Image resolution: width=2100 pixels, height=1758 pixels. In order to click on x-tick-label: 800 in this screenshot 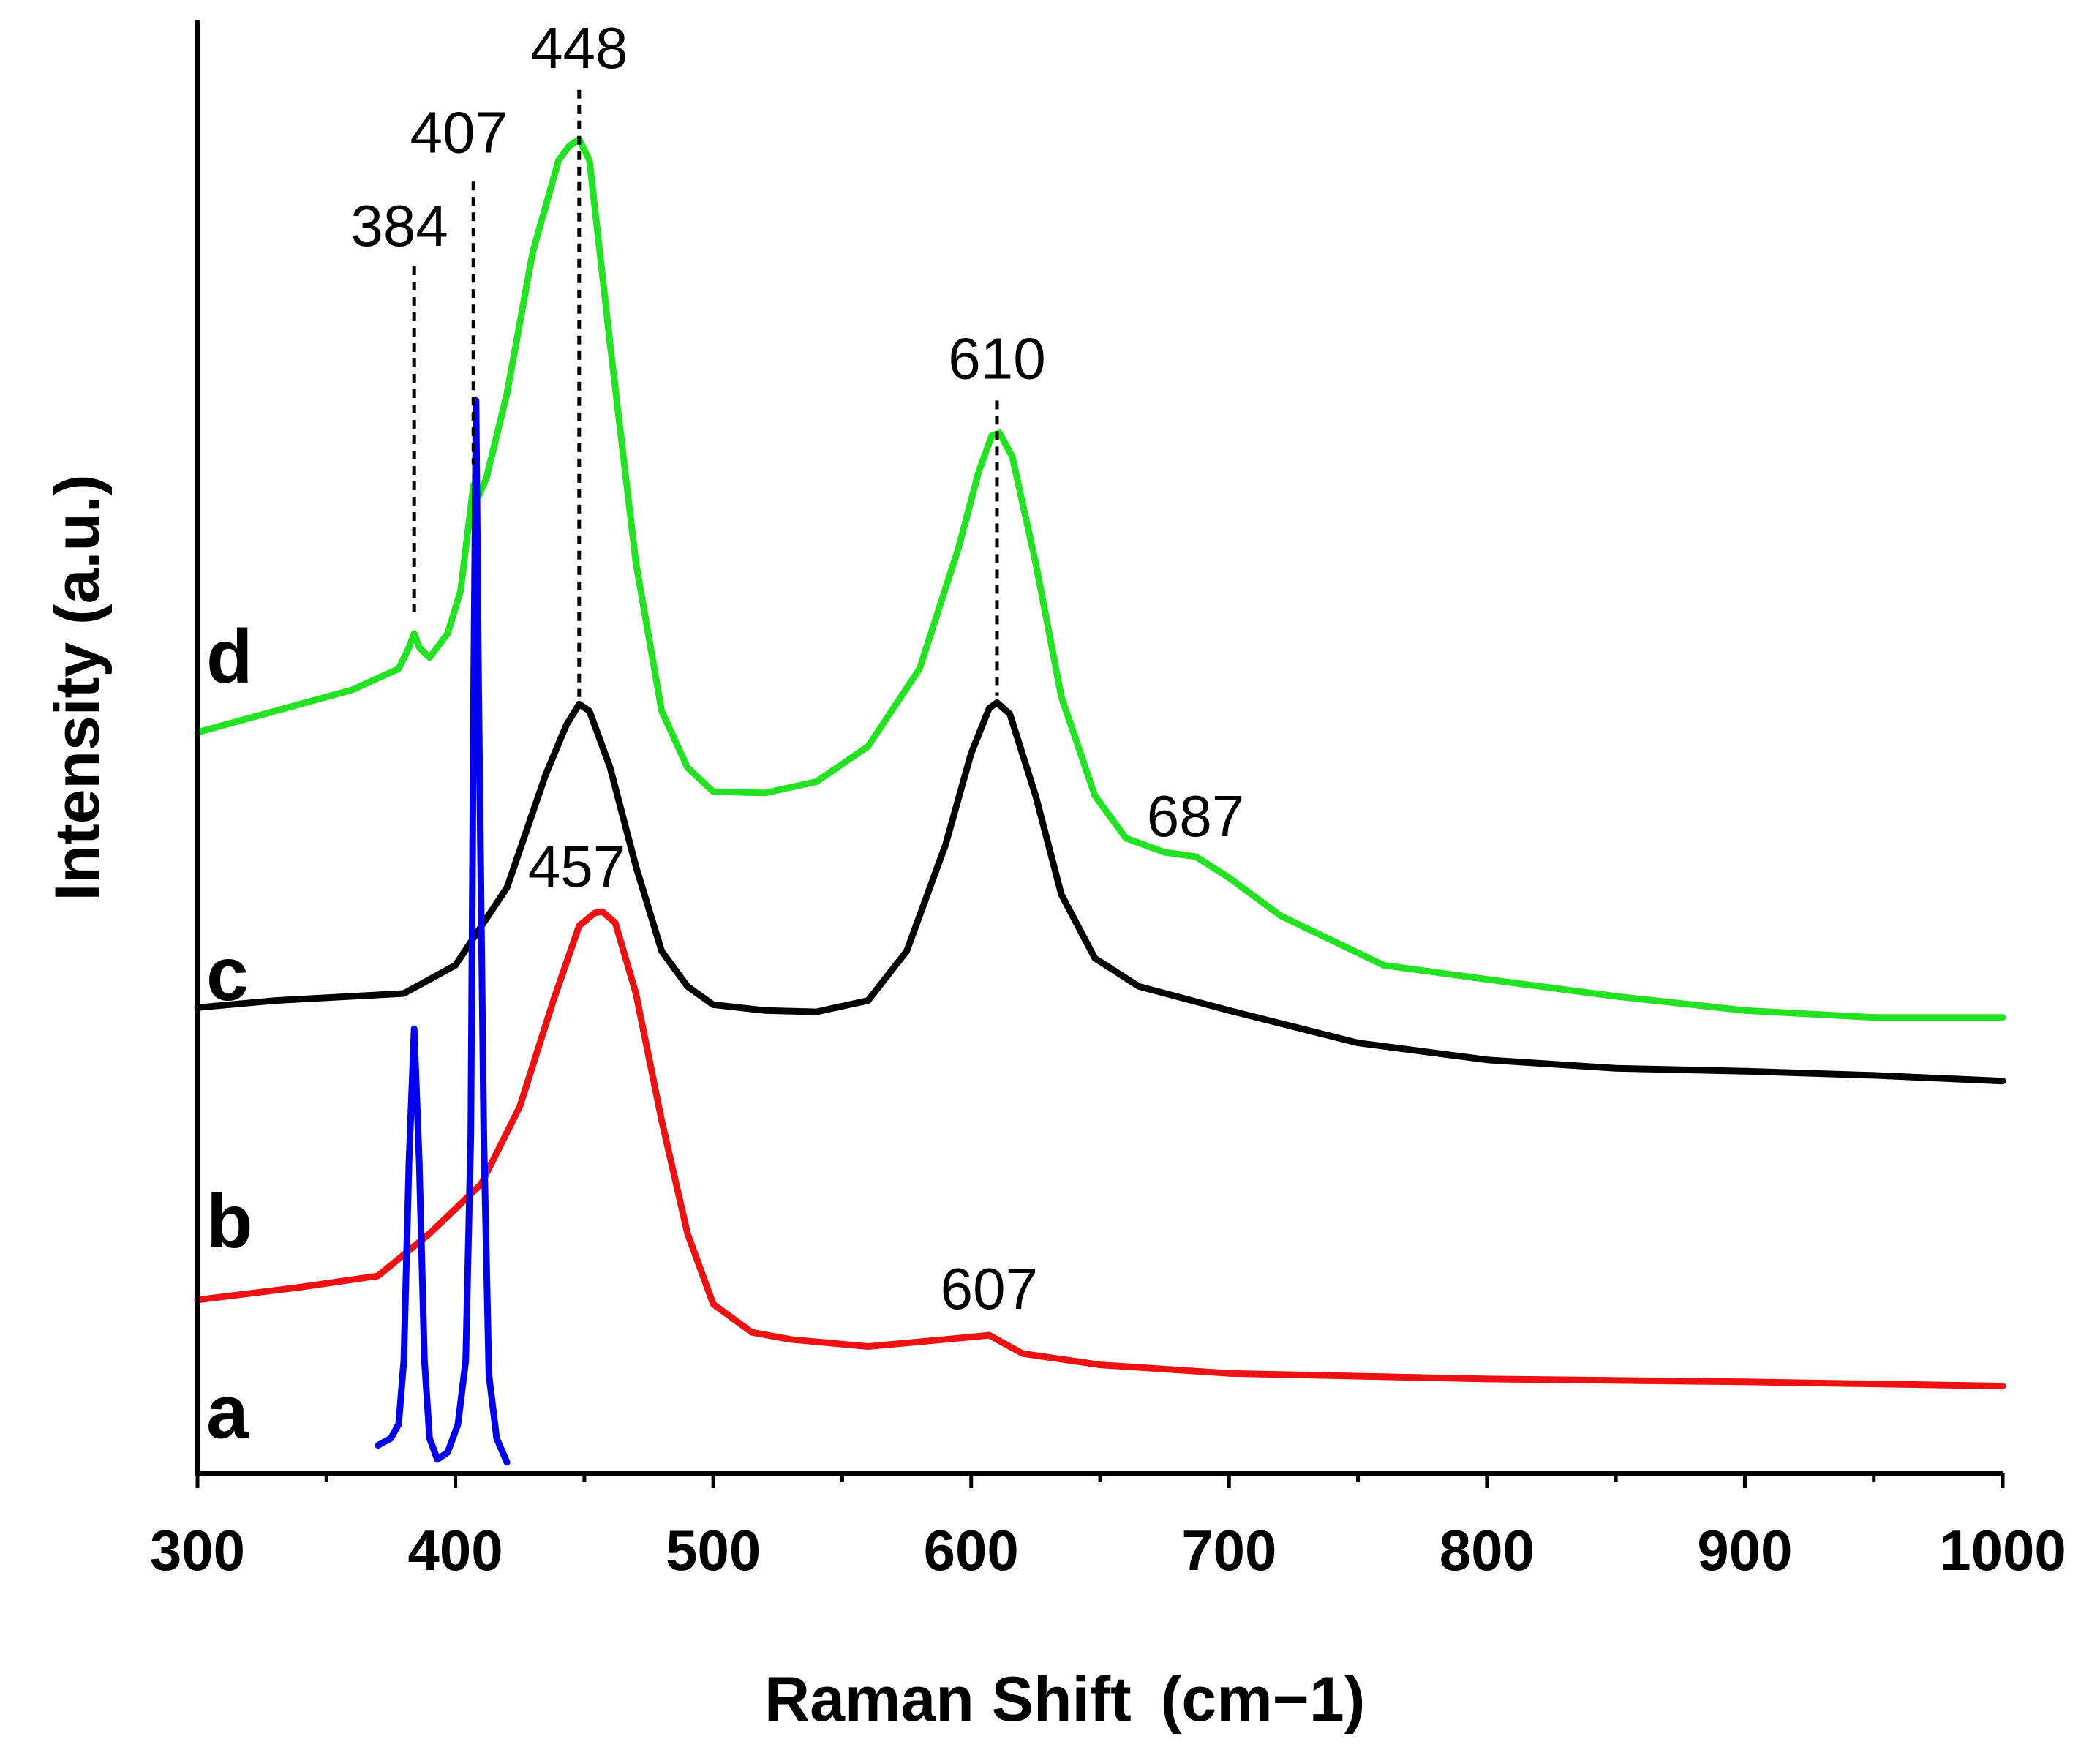, I will do `click(1487, 1550)`.